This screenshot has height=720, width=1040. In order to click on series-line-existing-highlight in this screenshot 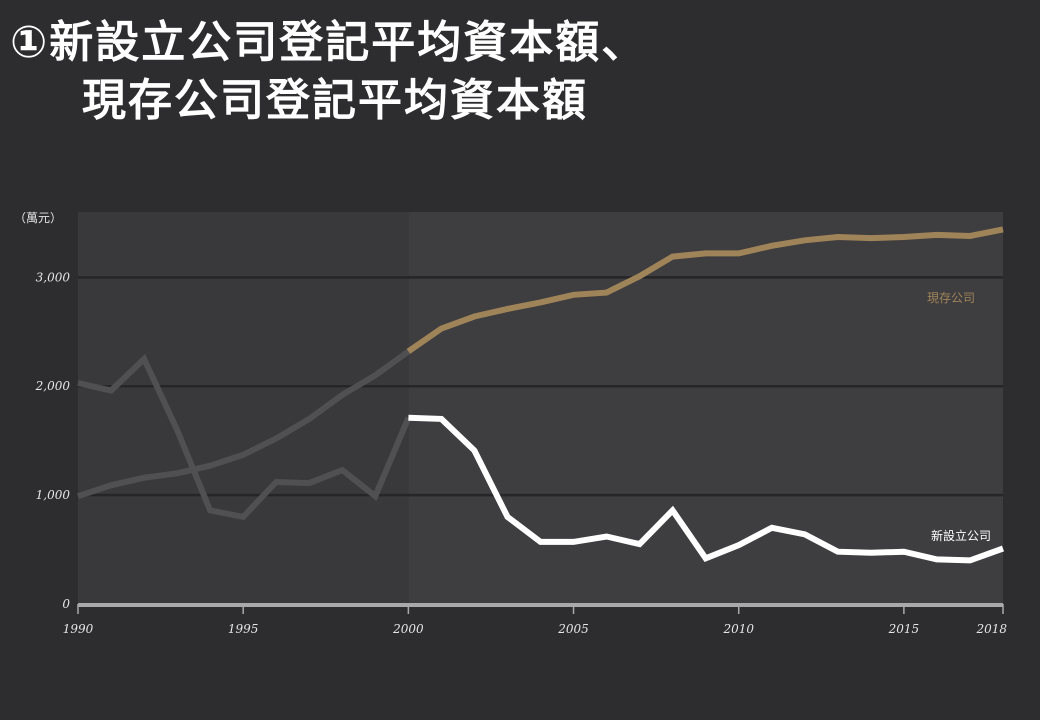, I will do `click(705, 290)`.